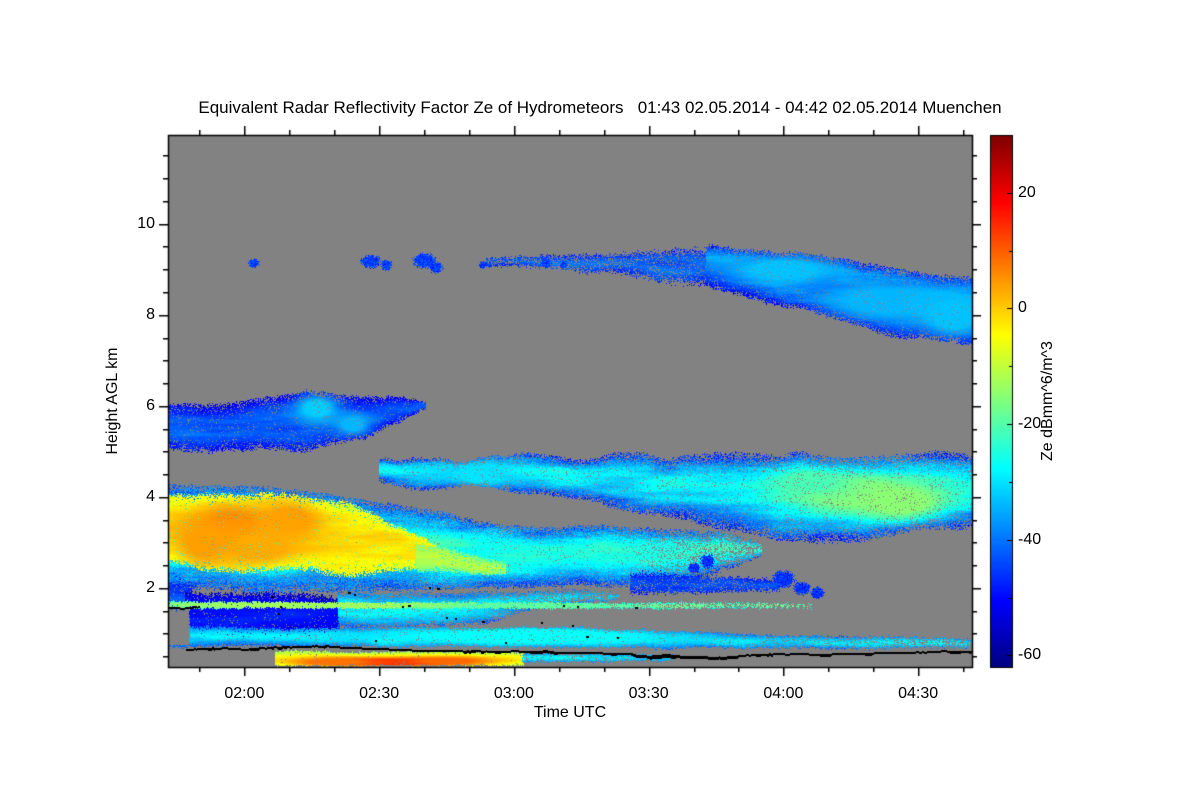 This screenshot has width=1200, height=800. Describe the element at coordinates (379, 693) in the screenshot. I see `x-tick-label: 02:30` at that location.